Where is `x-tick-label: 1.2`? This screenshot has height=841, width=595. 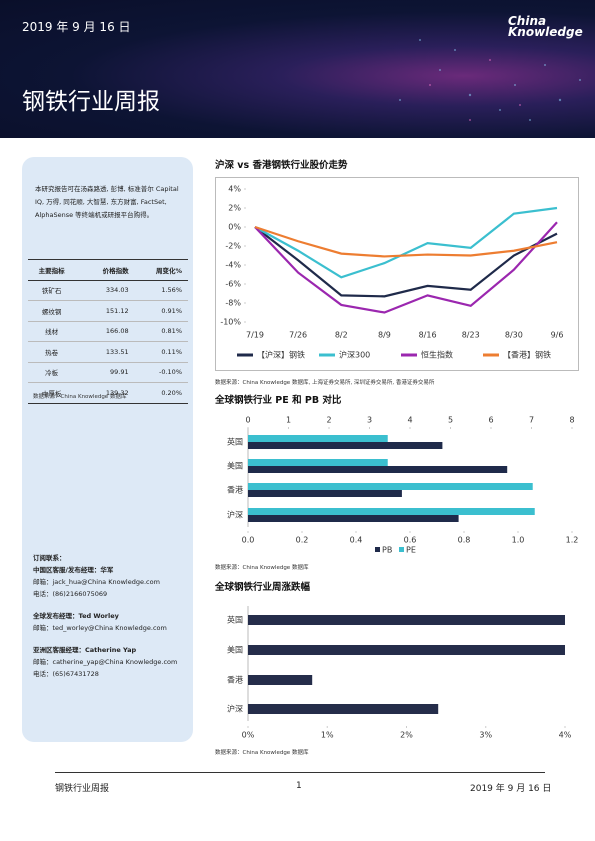 x-tick-label: 1.2 is located at coordinates (572, 540).